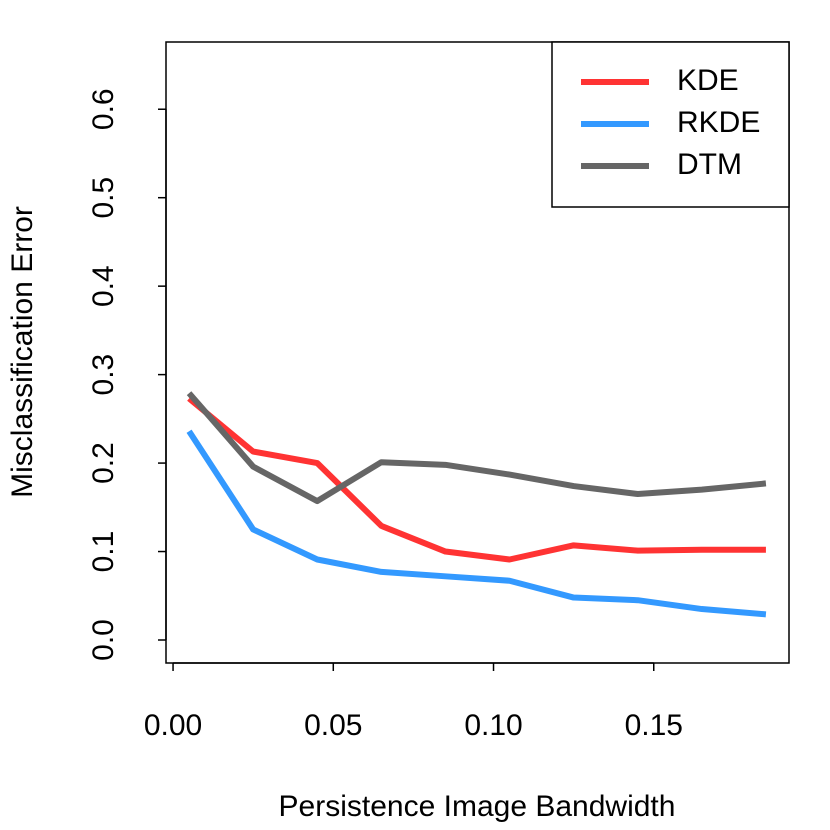  Describe the element at coordinates (708, 80) in the screenshot. I see `legend-label: KDE` at that location.